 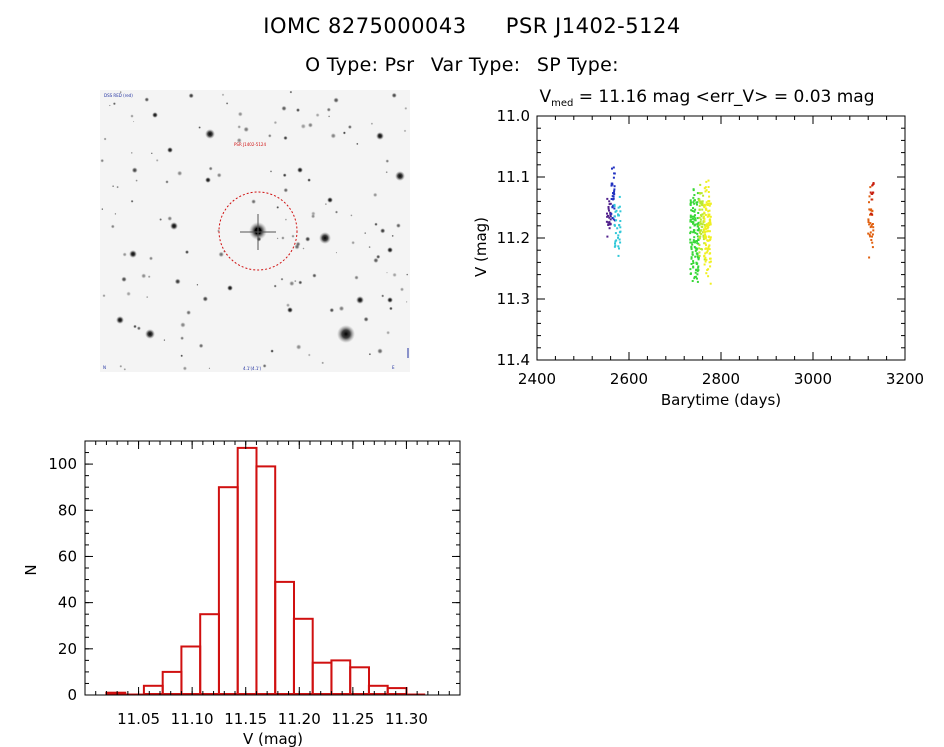 What do you see at coordinates (273, 738) in the screenshot?
I see `histogram-x-label: V (mag)` at bounding box center [273, 738].